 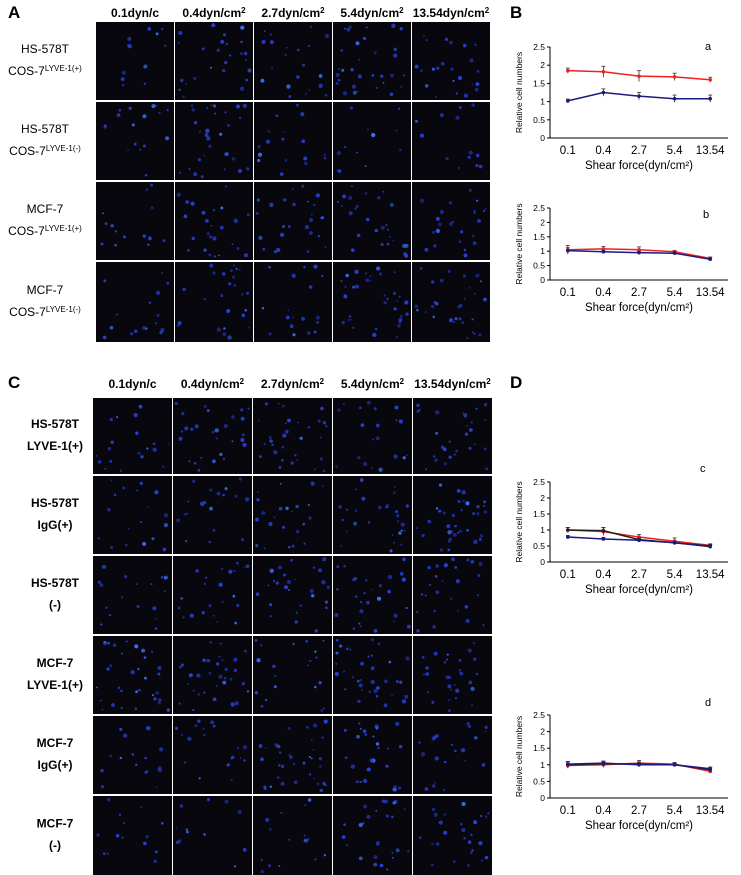 I want to click on x-axis-label: Shear force(dyn/cm²), so click(x=639, y=590).